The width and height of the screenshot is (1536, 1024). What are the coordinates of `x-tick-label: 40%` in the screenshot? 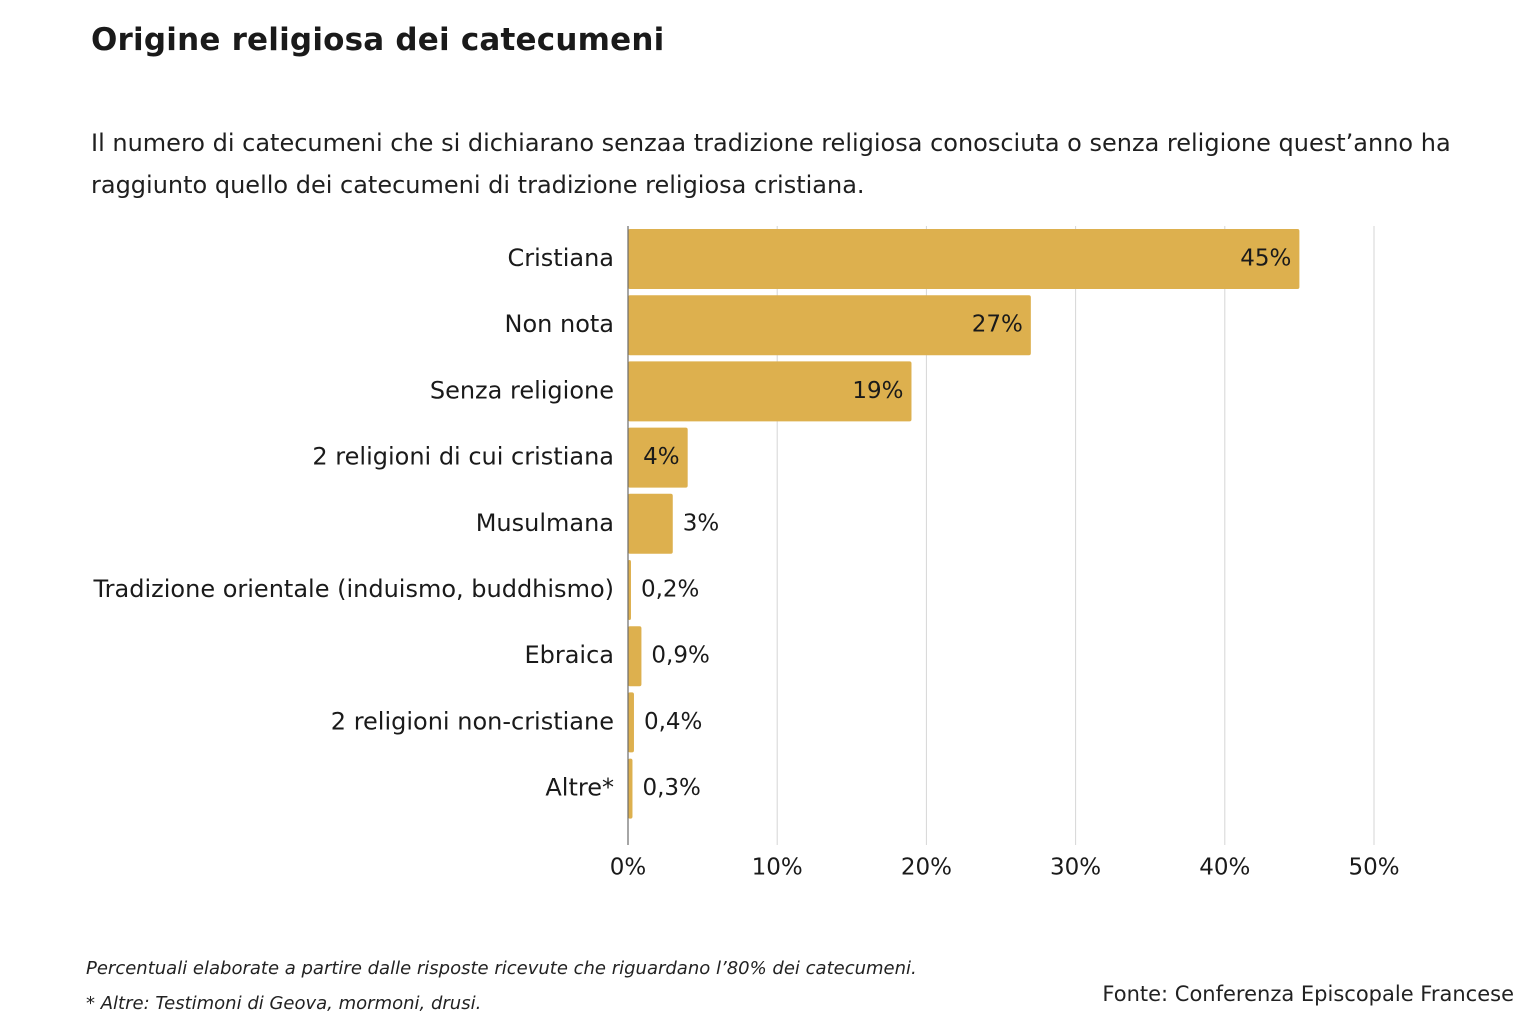 It's located at (1224, 868).